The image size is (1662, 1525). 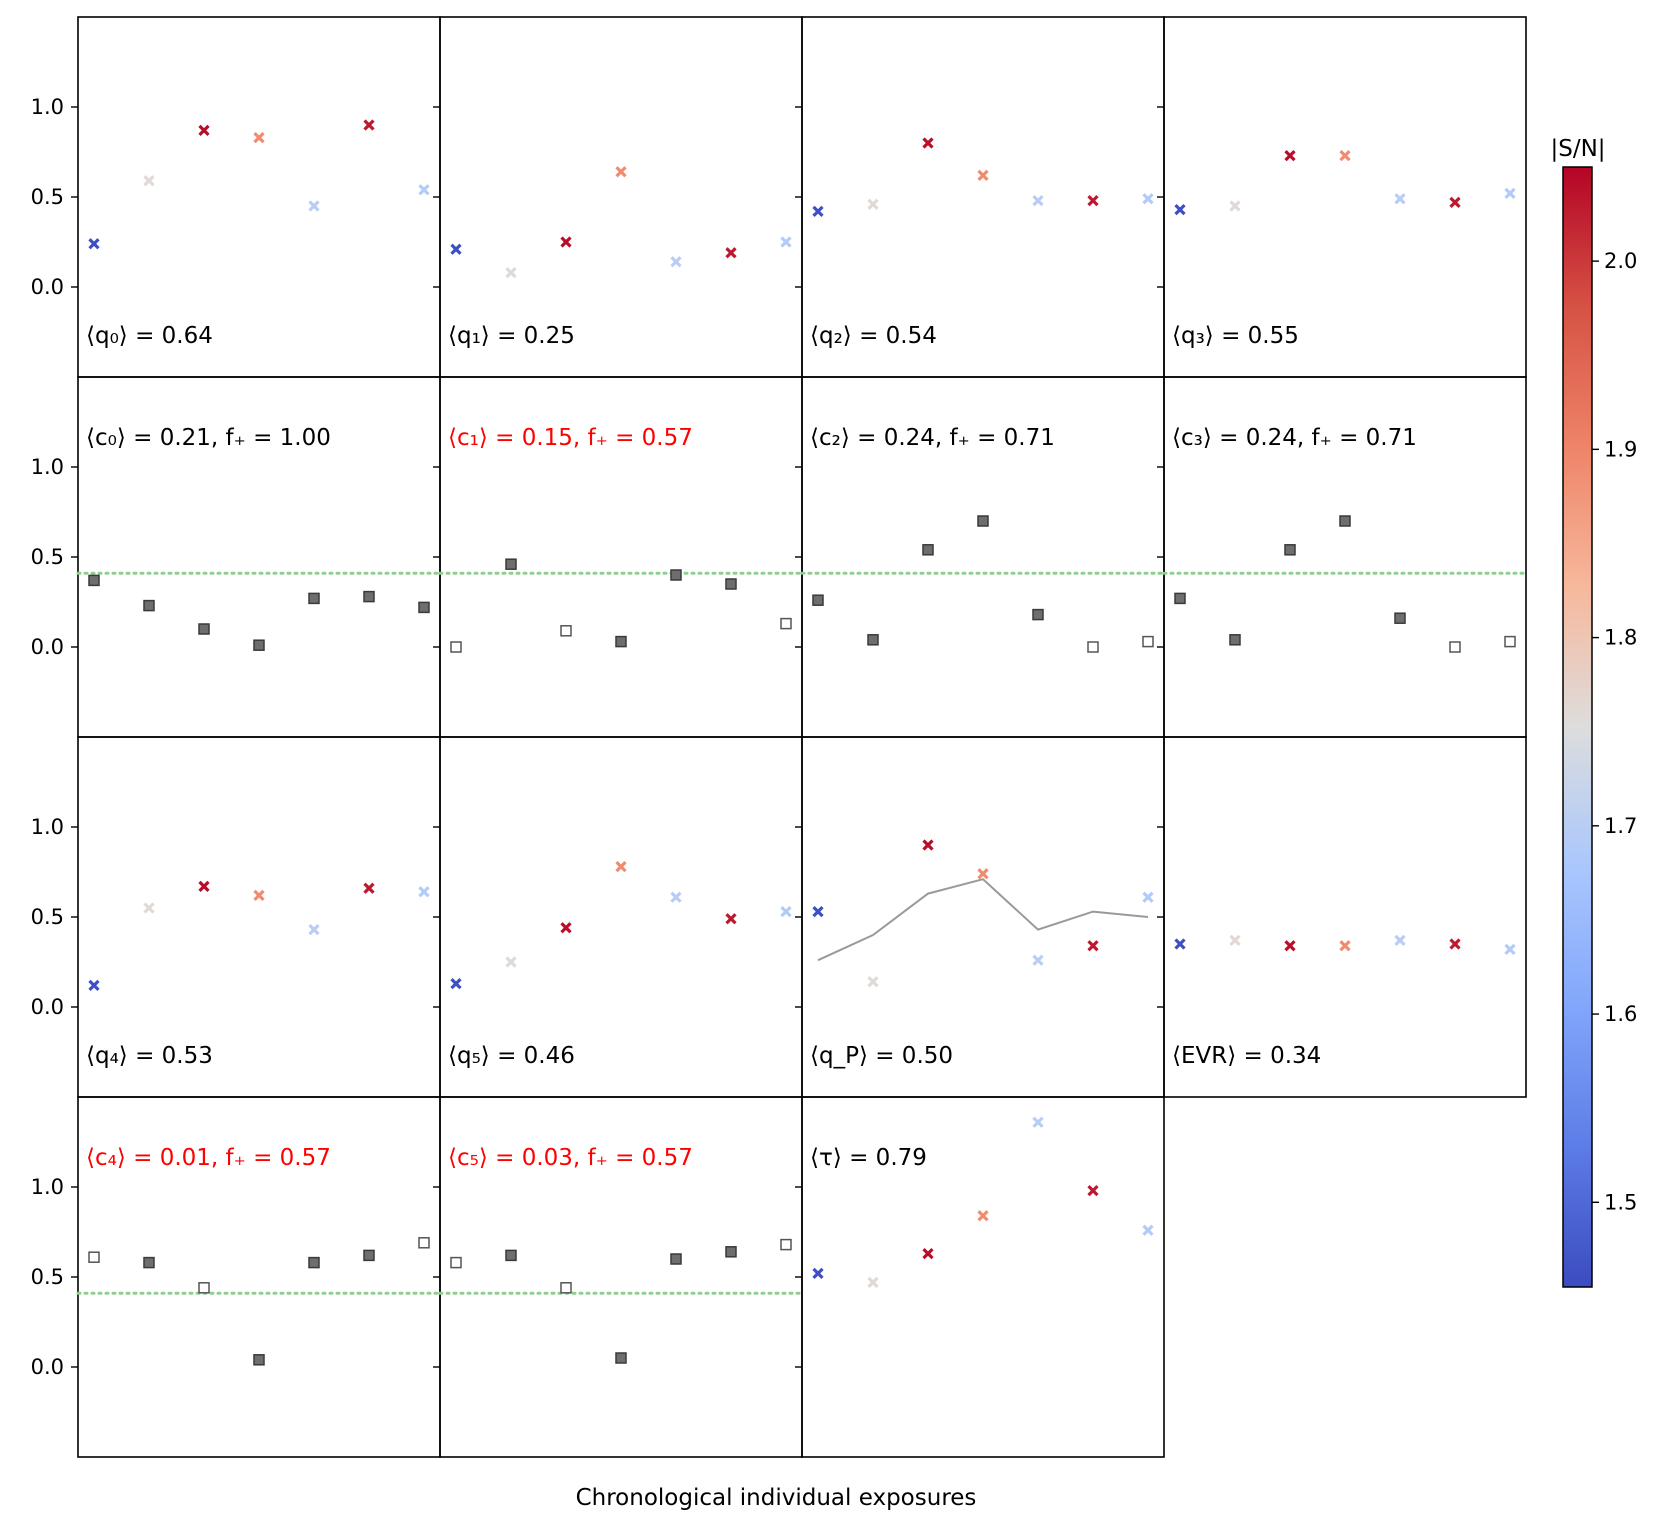 I want to click on panel-q0: ⟨q₀⟩ = 0.64, so click(x=256, y=197).